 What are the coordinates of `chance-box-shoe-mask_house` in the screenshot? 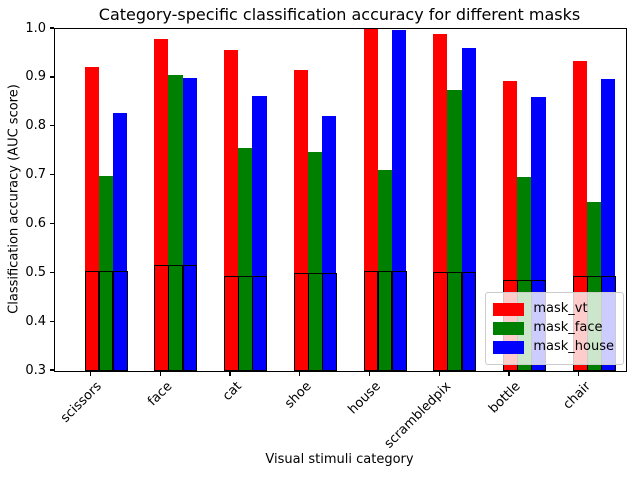 It's located at (329, 322).